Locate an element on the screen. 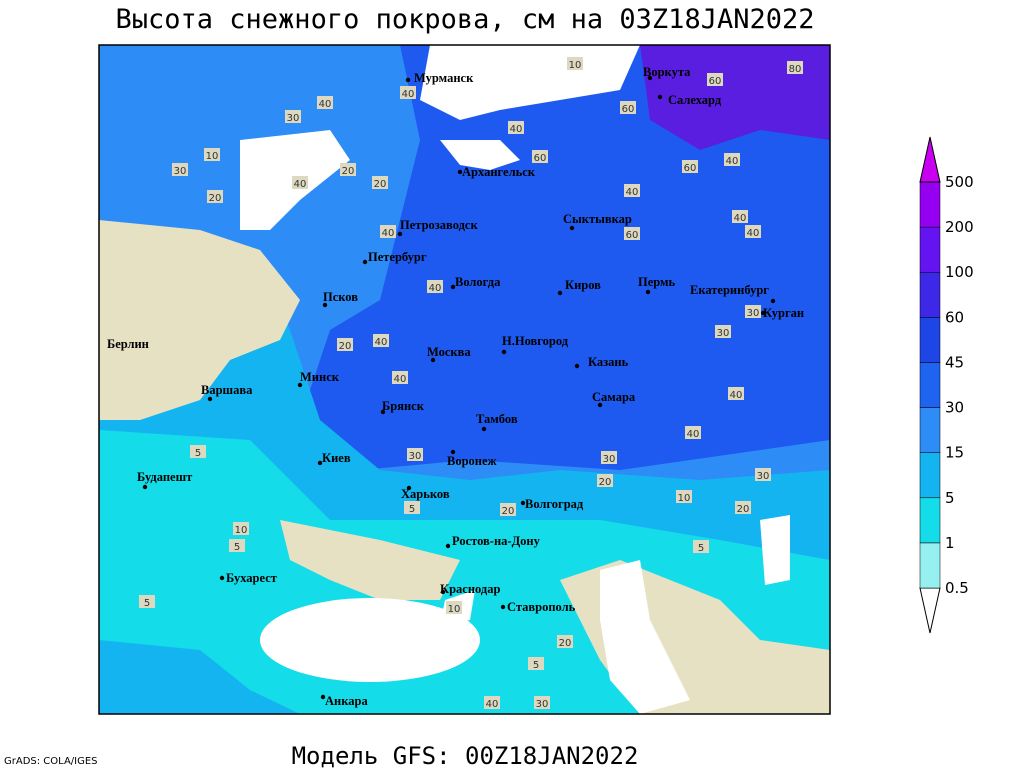  city-label: Мурманск is located at coordinates (444, 78).